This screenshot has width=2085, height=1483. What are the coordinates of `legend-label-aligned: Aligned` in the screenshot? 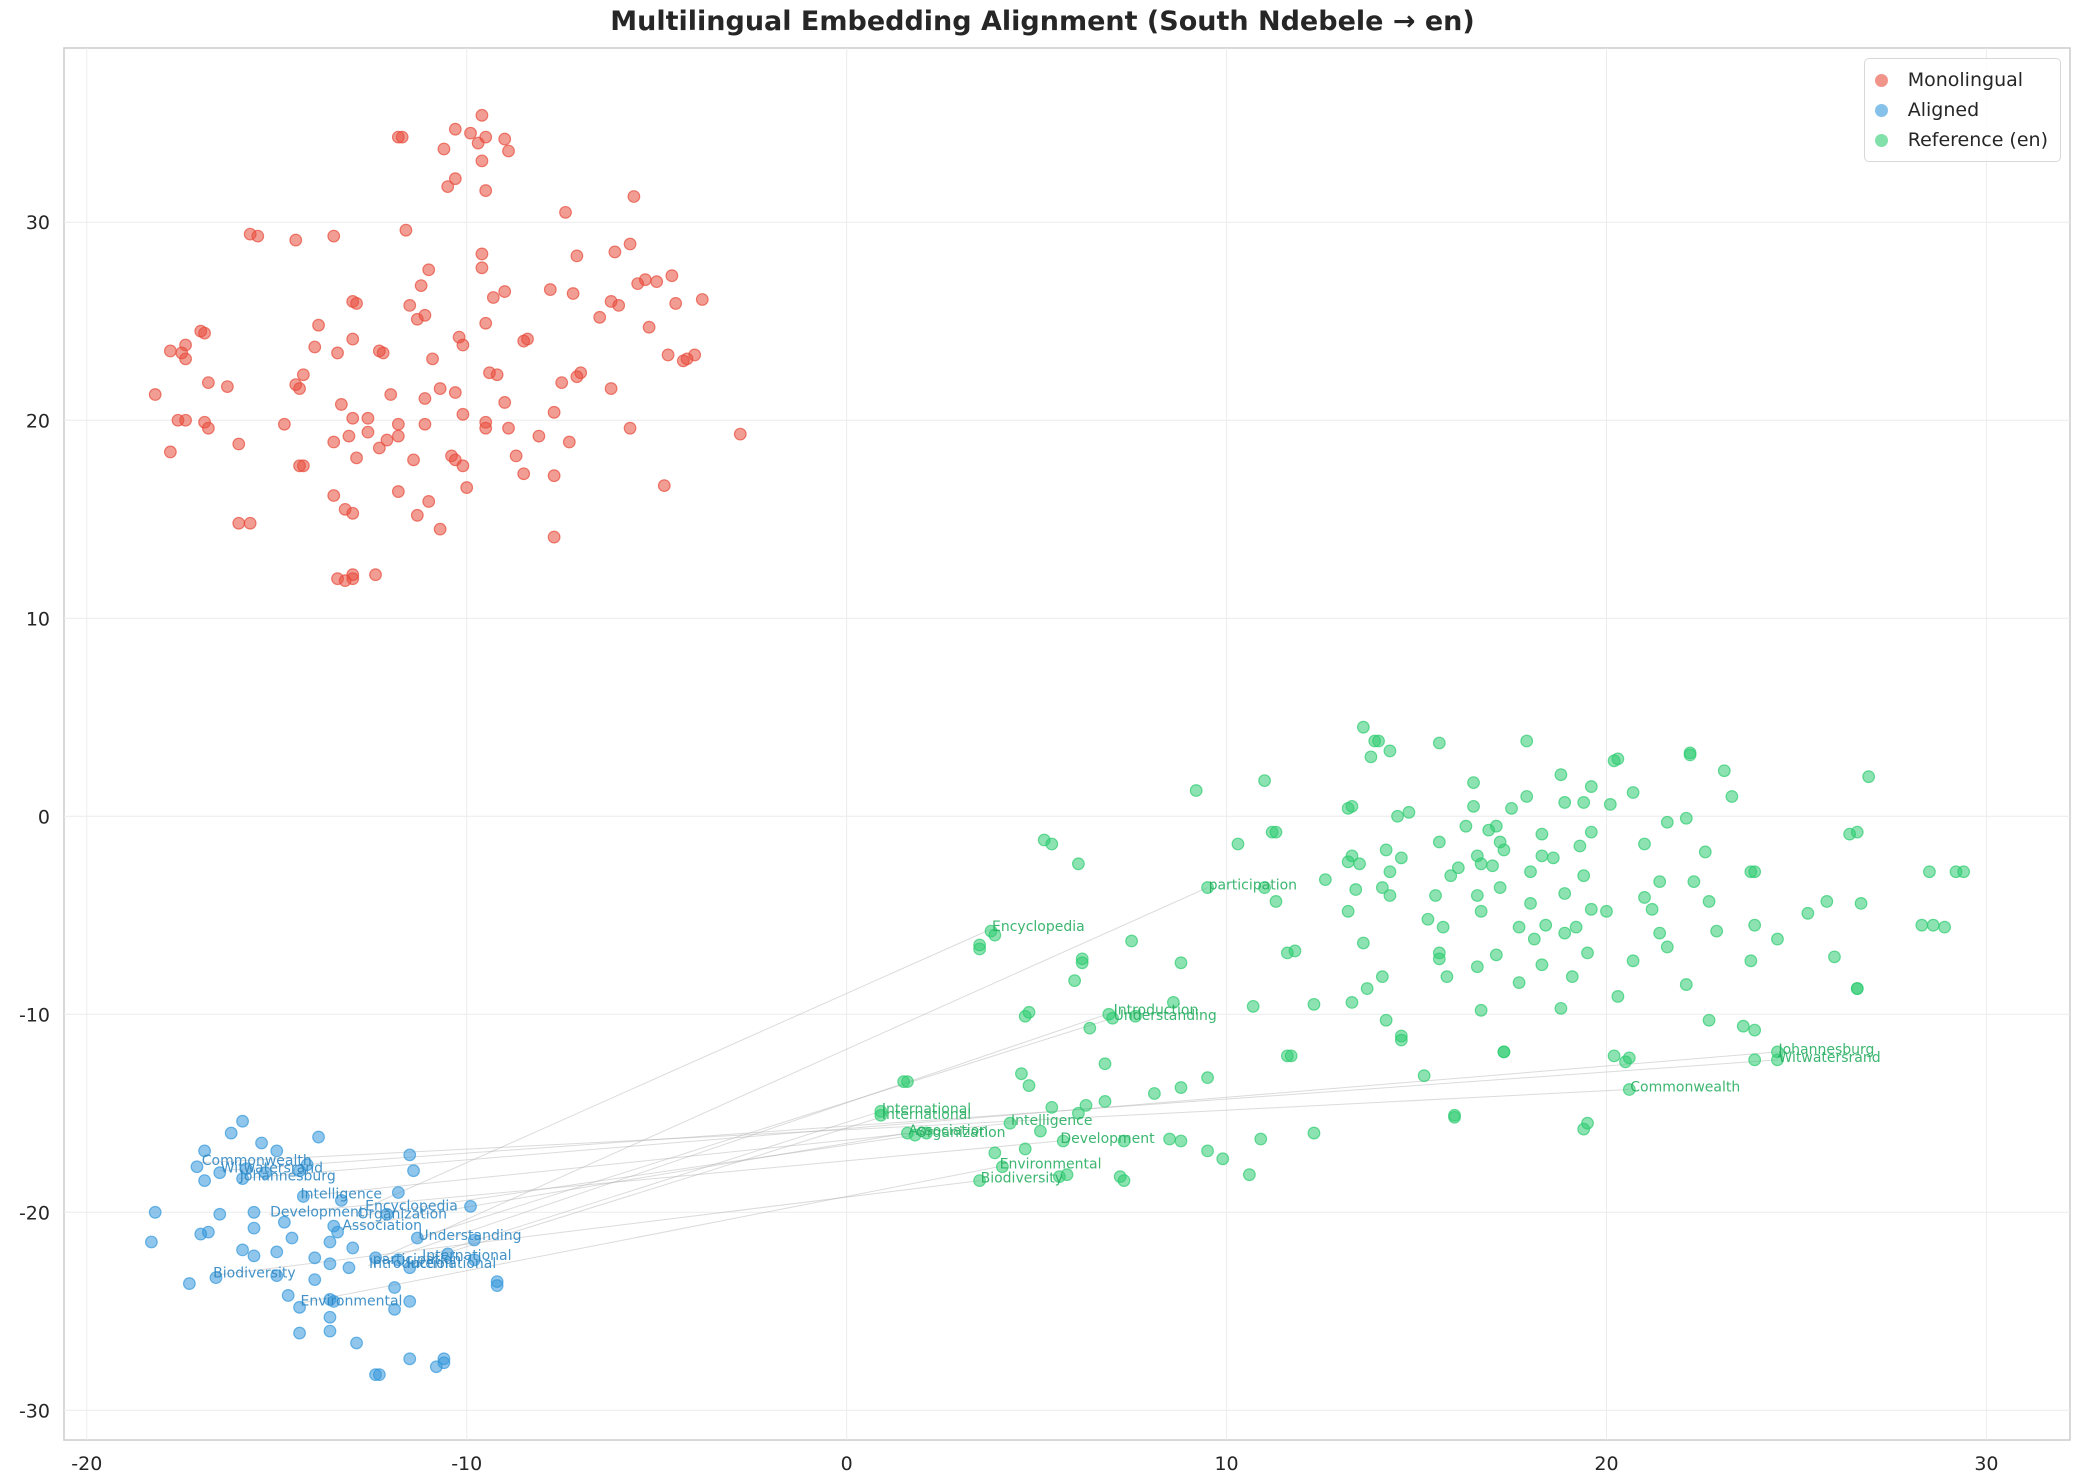 It's located at (1943, 110).